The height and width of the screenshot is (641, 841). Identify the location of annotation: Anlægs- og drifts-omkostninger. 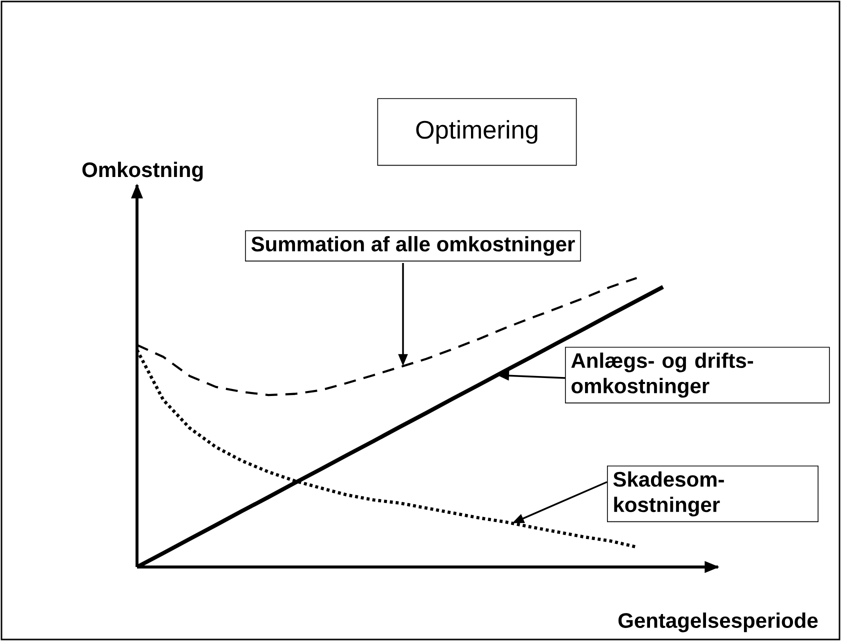
(662, 375).